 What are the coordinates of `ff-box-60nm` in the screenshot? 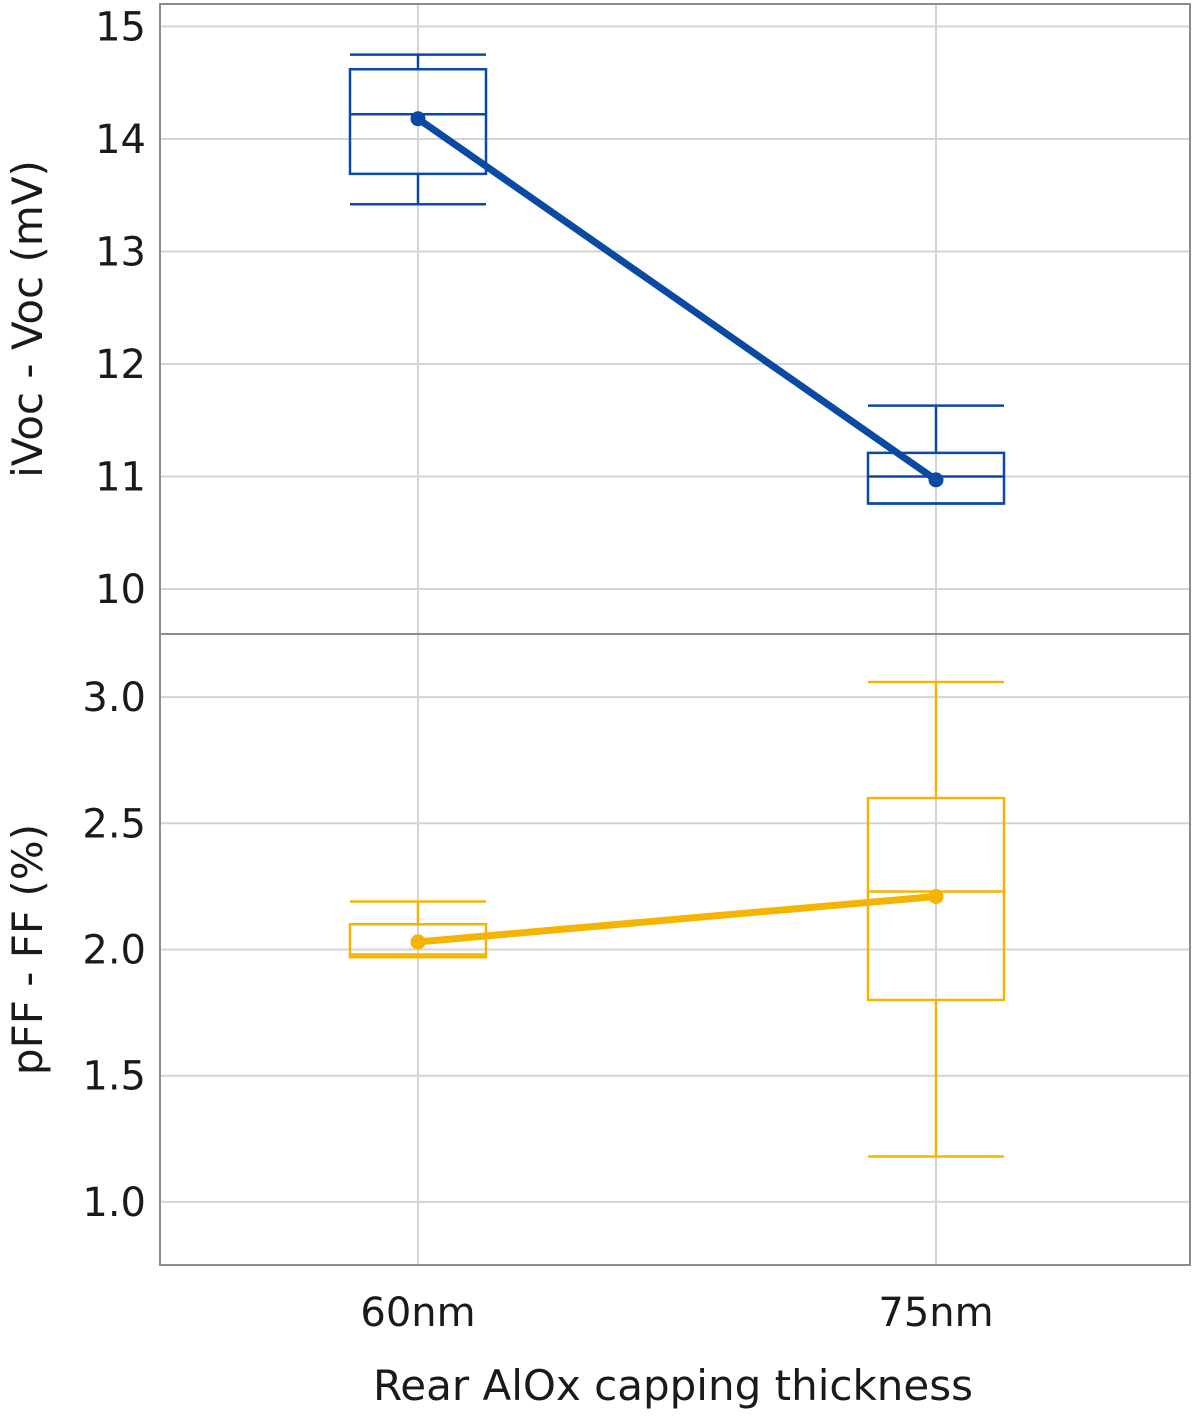 It's located at (418, 929).